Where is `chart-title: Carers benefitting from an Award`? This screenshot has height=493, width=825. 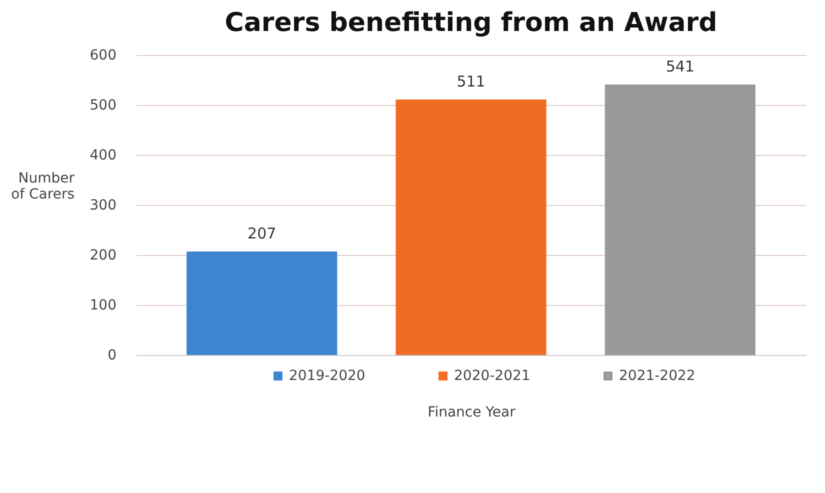
chart-title: Carers benefitting from an Award is located at coordinates (471, 23).